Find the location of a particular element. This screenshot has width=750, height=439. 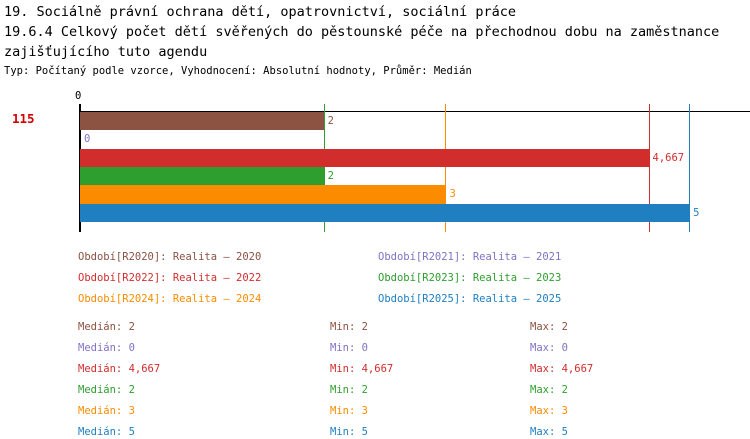

stat-max: Max: 0 is located at coordinates (549, 348).